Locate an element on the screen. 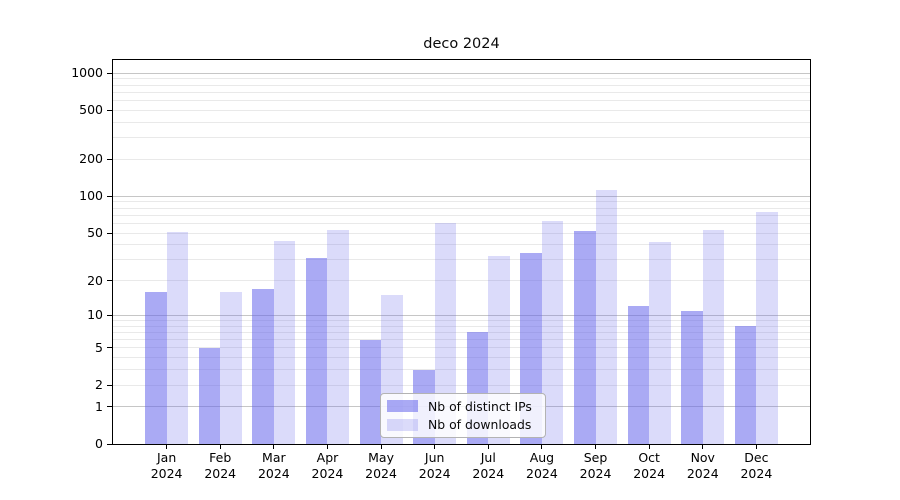 The height and width of the screenshot is (500, 900). x-tick-month: Aug is located at coordinates (542, 457).